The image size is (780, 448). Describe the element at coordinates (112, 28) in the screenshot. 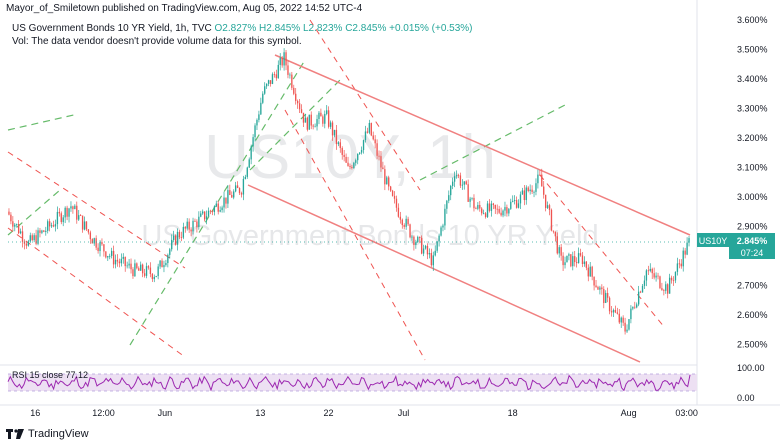

I see `legend-title: US Government Bonds 10 YR Yield, 1h, TVC` at that location.